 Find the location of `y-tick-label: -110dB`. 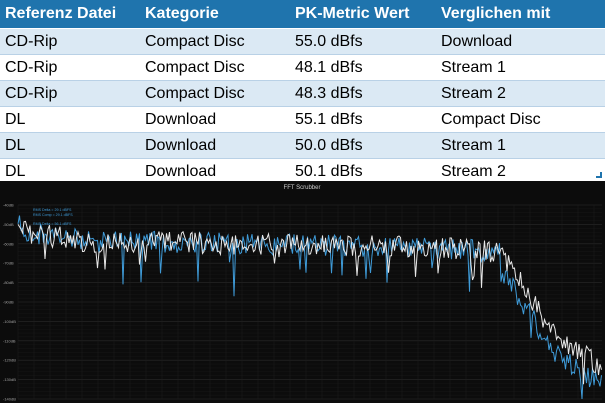

y-tick-label: -110dB is located at coordinates (9, 340).